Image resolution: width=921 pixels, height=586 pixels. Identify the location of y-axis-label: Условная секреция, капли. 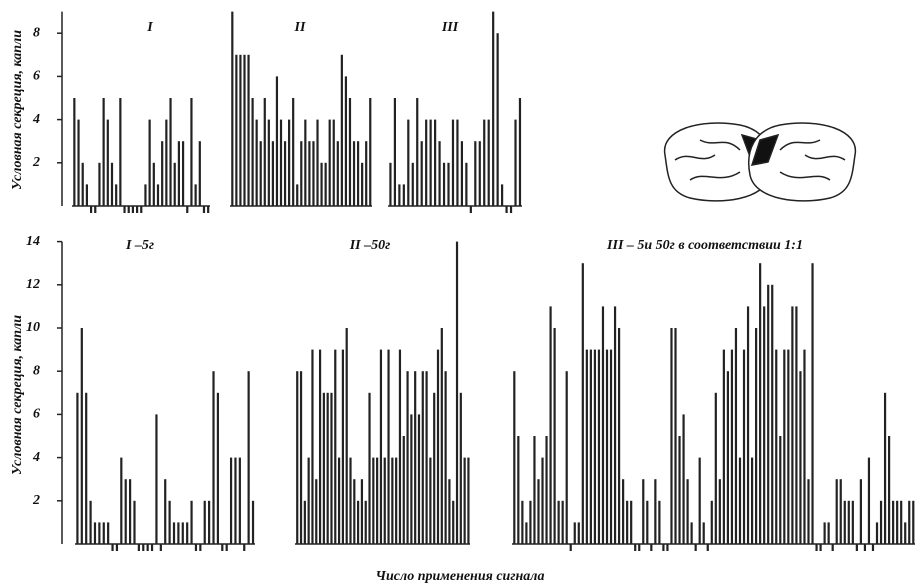
(17, 110).